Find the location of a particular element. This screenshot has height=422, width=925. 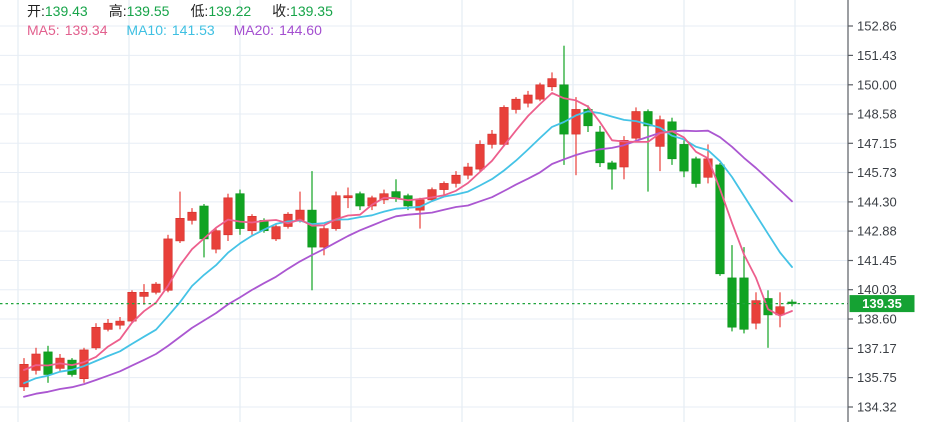

ma5-label: MA5: is located at coordinates (43, 30).